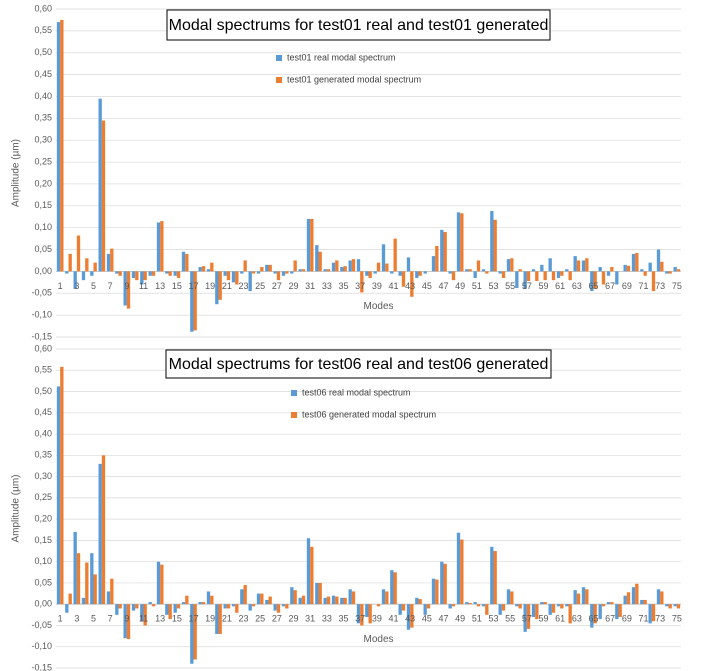  I want to click on y-tick-label: 0,25, so click(43, 161).